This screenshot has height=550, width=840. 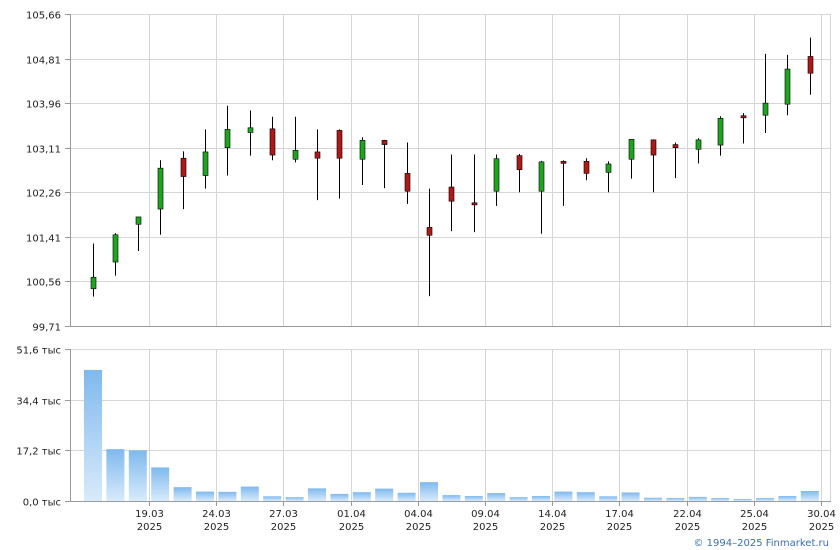 I want to click on price-tick-label: 102,26, so click(x=43, y=194).